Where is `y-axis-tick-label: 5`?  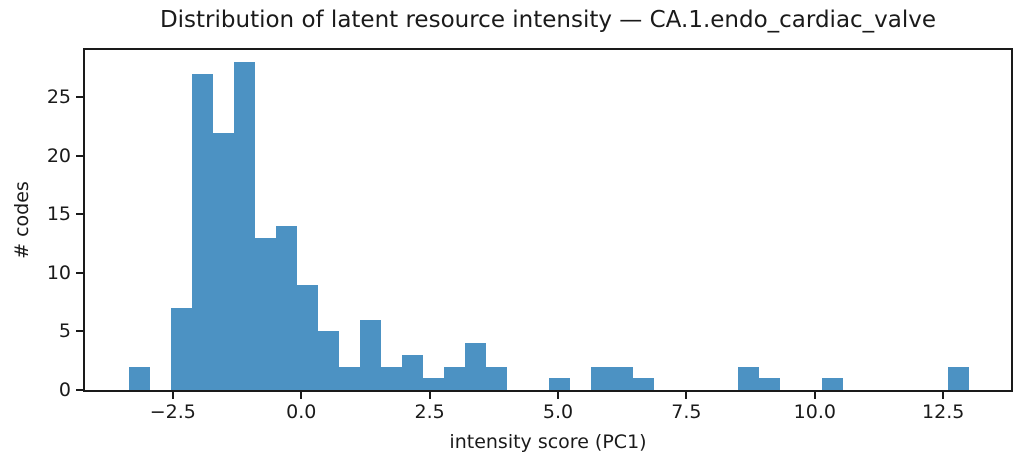 y-axis-tick-label: 5 is located at coordinates (64, 331).